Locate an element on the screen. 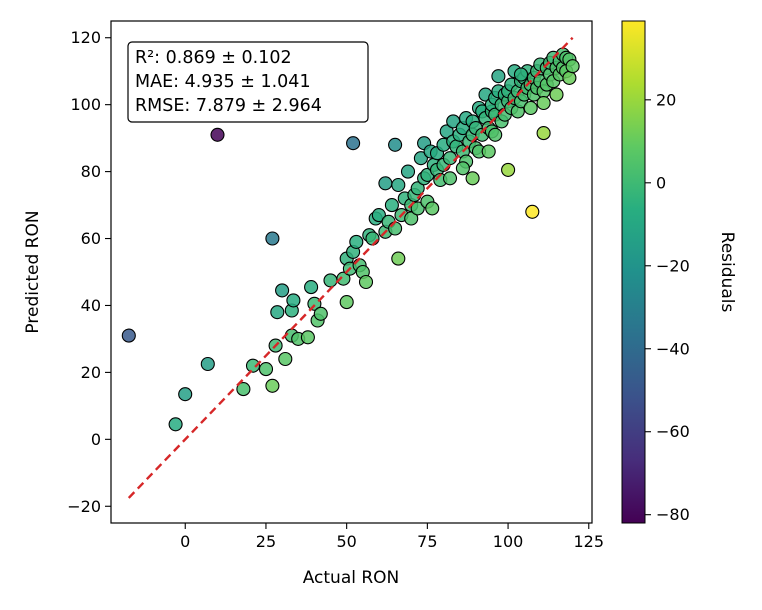 The image size is (762, 610). colorbar-tick-label: 20 is located at coordinates (666, 99).